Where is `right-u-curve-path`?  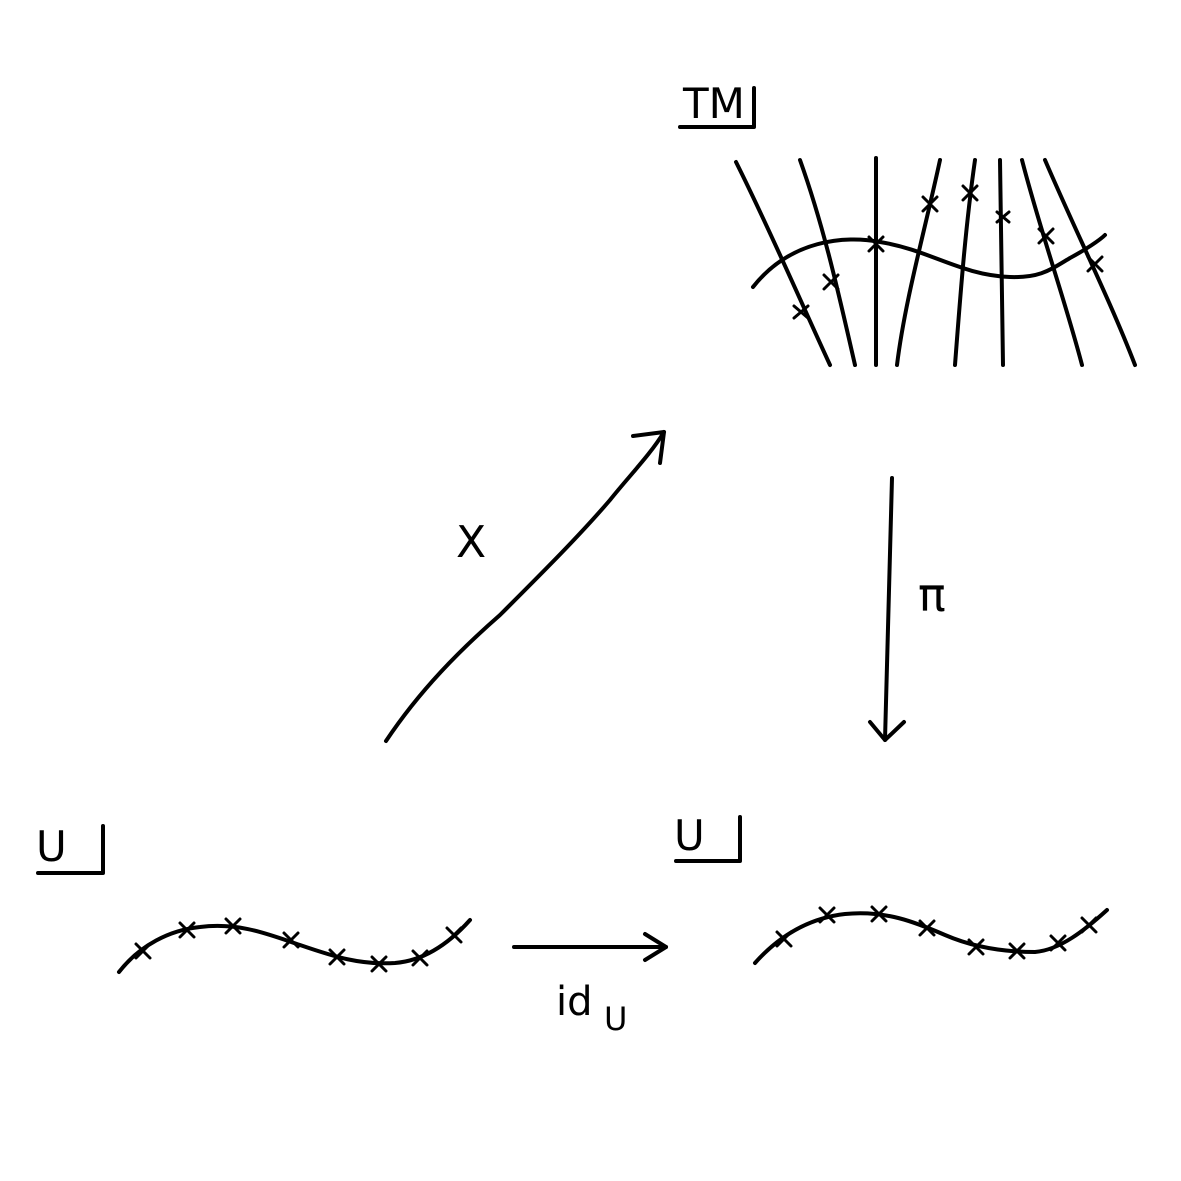 right-u-curve-path is located at coordinates (931, 936).